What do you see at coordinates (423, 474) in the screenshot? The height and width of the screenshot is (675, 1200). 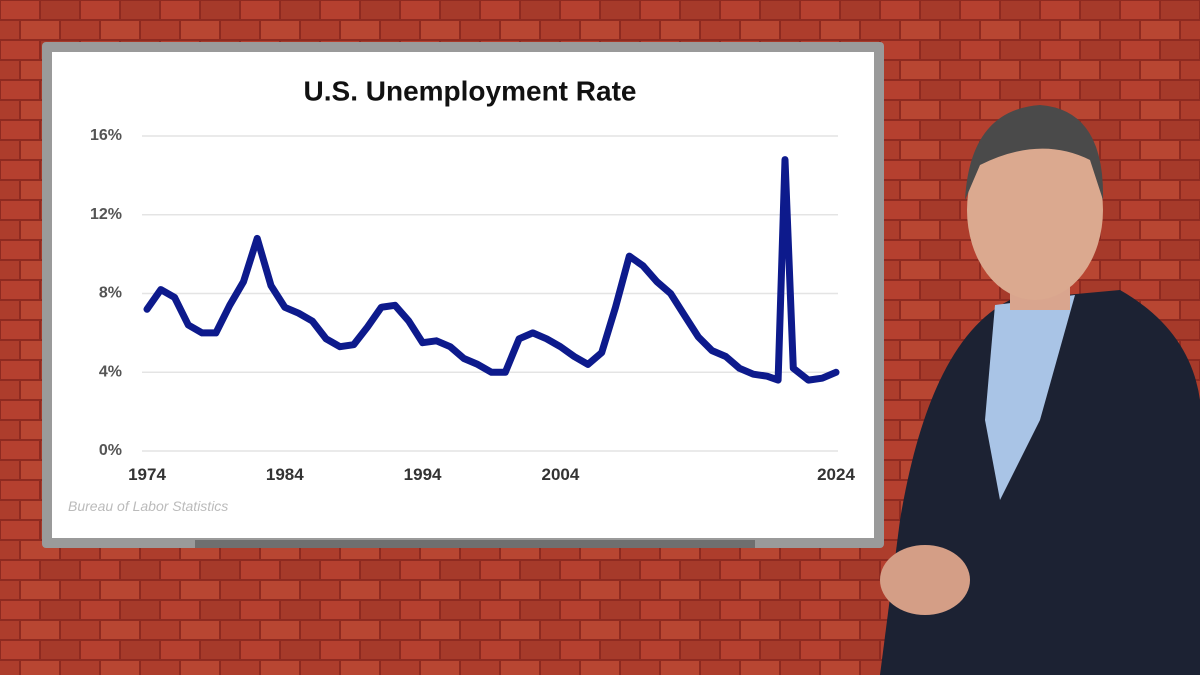 I see `x-tick-label: 1994` at bounding box center [423, 474].